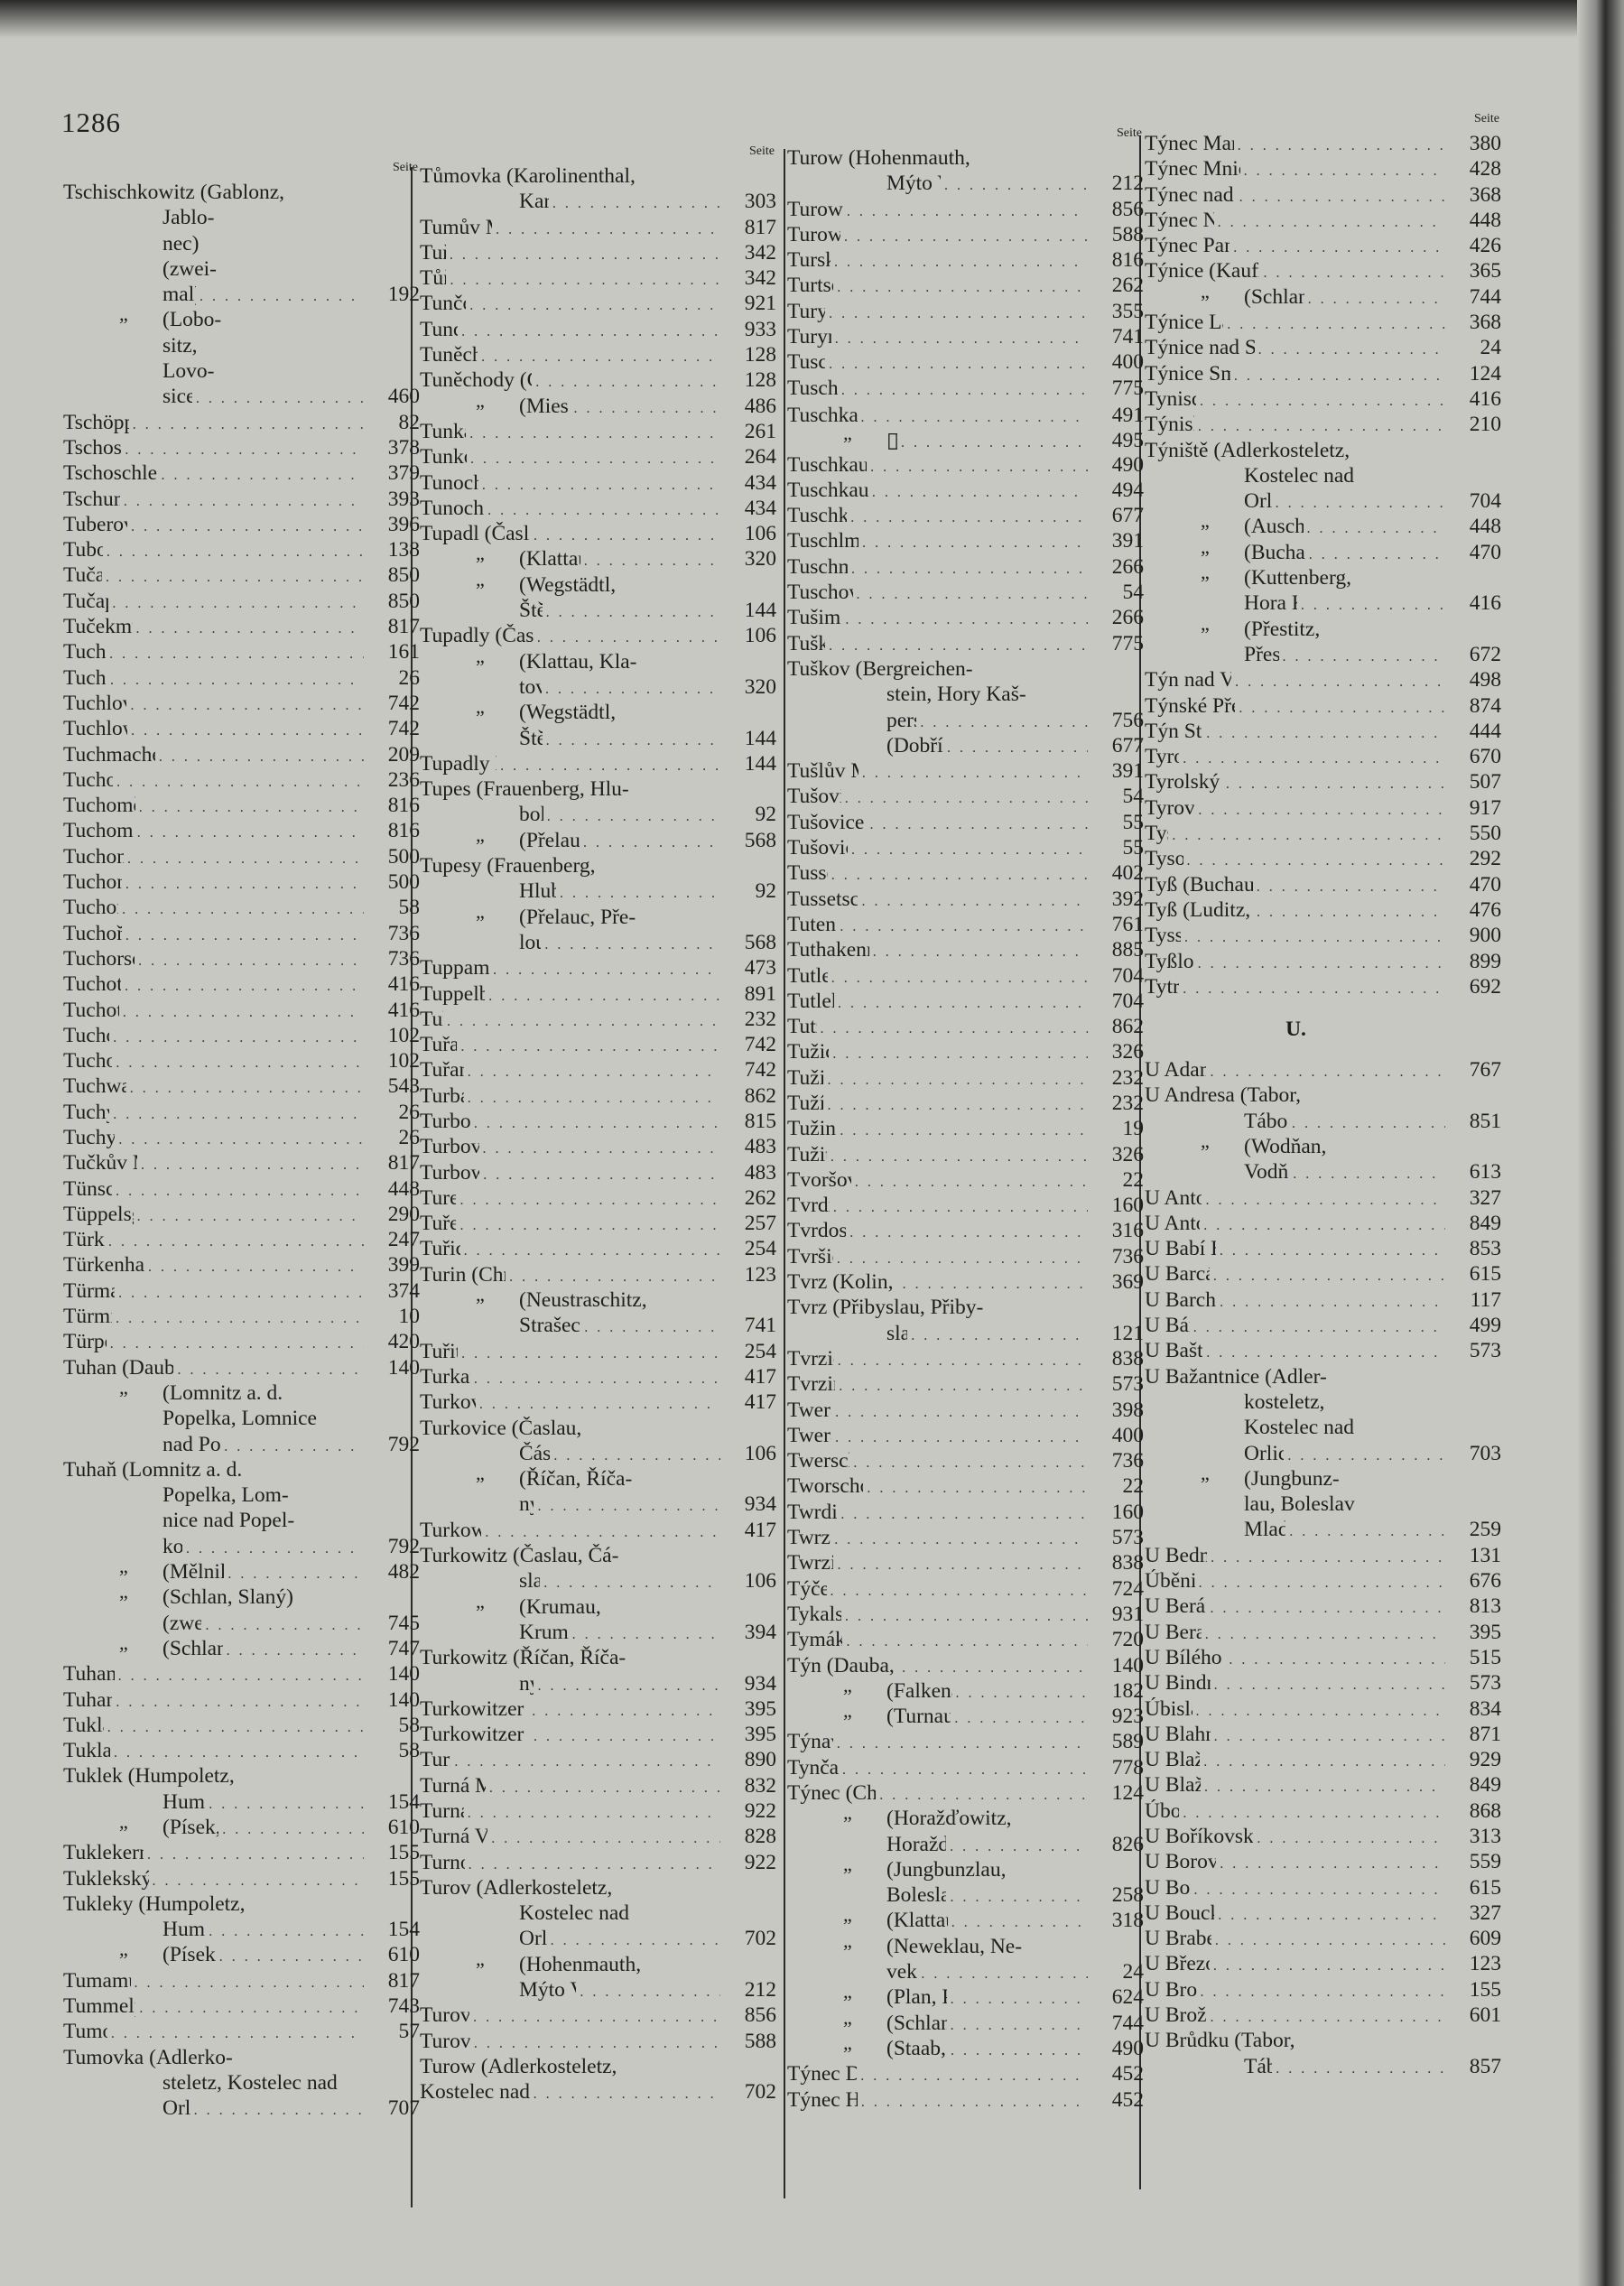 The image size is (1624, 2286). What do you see at coordinates (1127, 1538) in the screenshot?
I see `page-reference: 573` at bounding box center [1127, 1538].